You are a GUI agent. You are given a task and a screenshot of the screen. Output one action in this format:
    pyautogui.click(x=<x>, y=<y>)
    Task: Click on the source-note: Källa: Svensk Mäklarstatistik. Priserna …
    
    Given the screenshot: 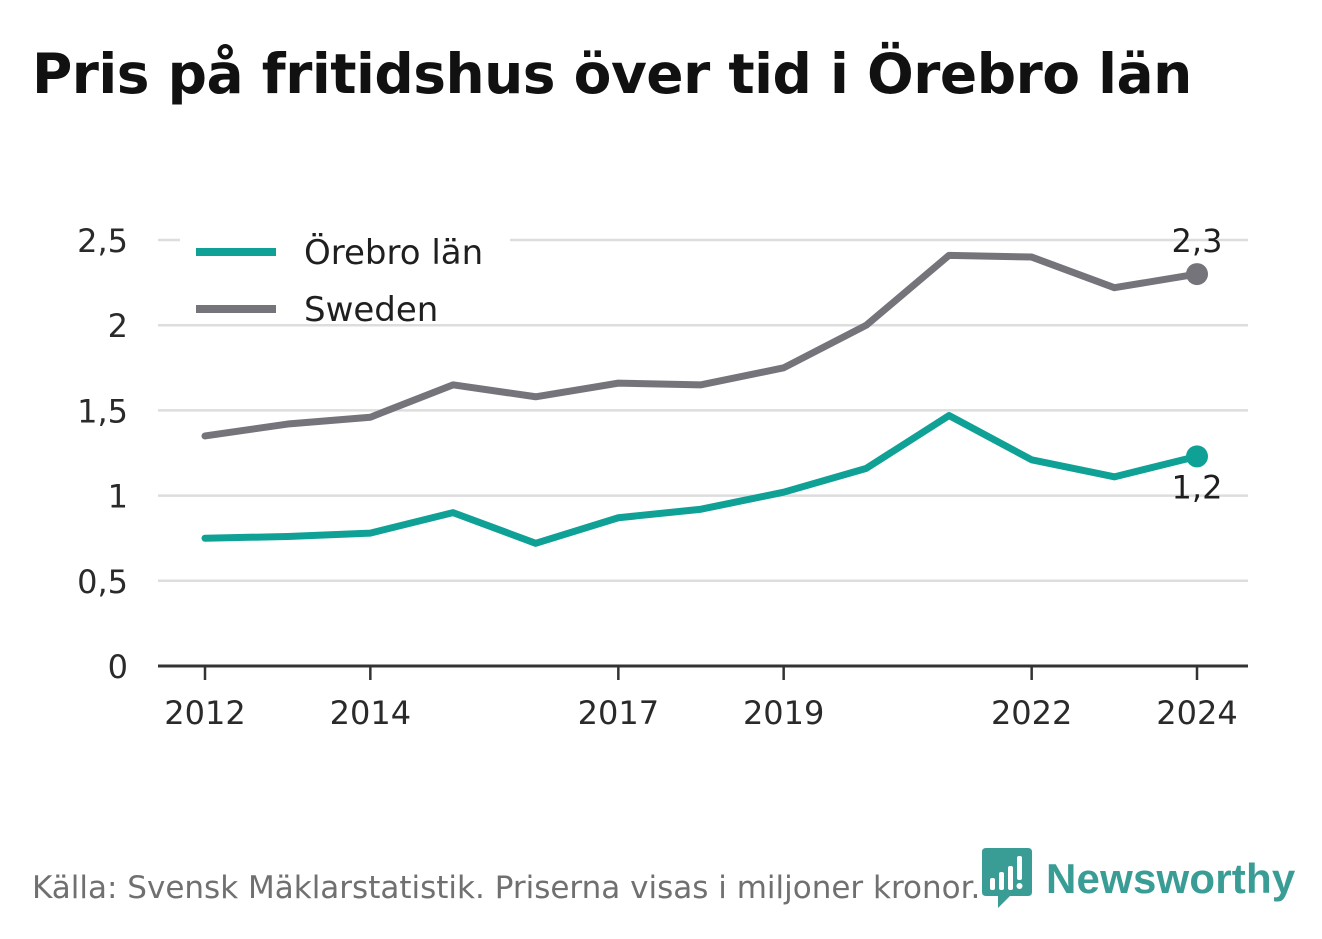 What is the action you would take?
    pyautogui.click(x=506, y=888)
    